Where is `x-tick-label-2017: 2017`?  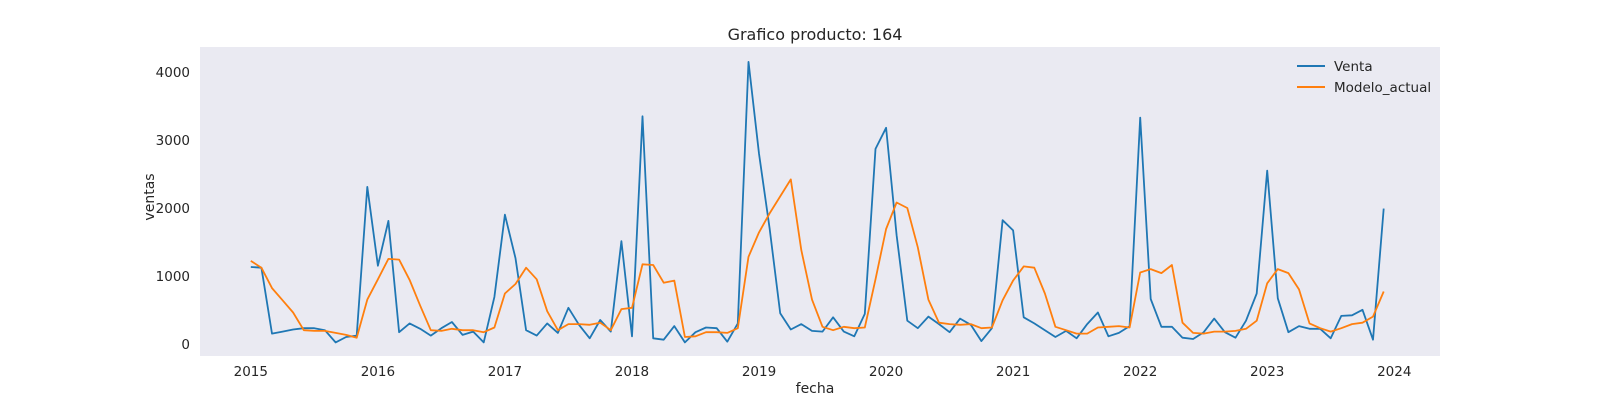
x-tick-label-2017: 2017 is located at coordinates (505, 372).